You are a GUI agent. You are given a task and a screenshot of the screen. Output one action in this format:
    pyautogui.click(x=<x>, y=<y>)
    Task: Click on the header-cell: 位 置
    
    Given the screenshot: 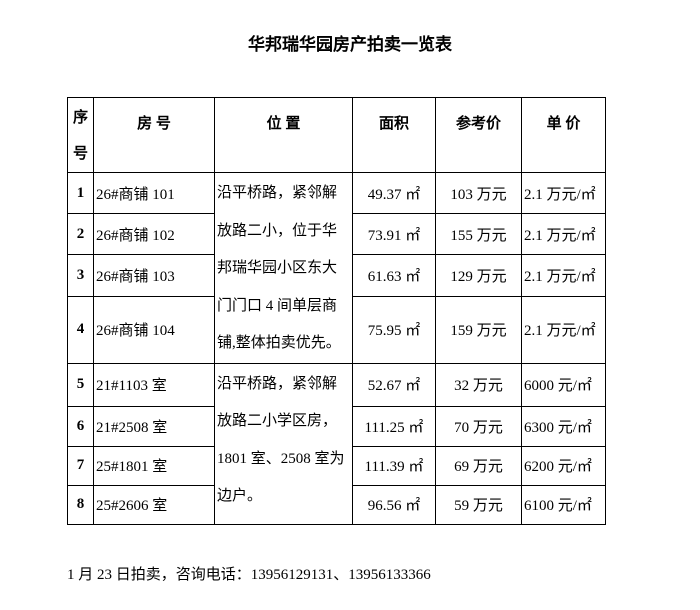 What is the action you would take?
    pyautogui.click(x=283, y=135)
    